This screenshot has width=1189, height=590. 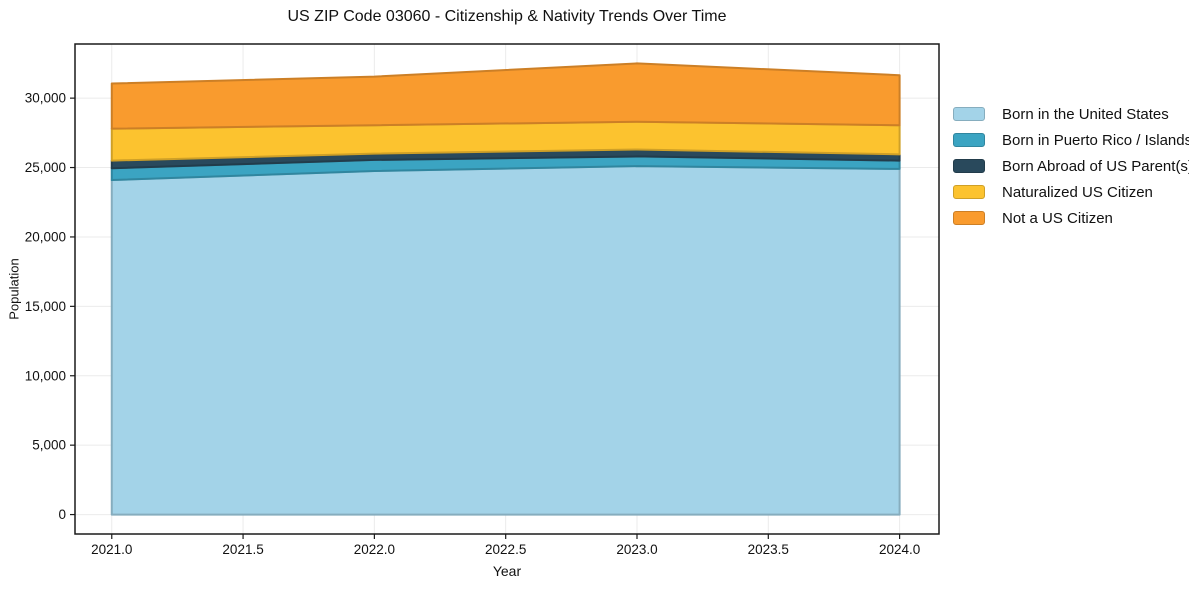 What do you see at coordinates (505, 549) in the screenshot?
I see `x-tick-label: 2022.5` at bounding box center [505, 549].